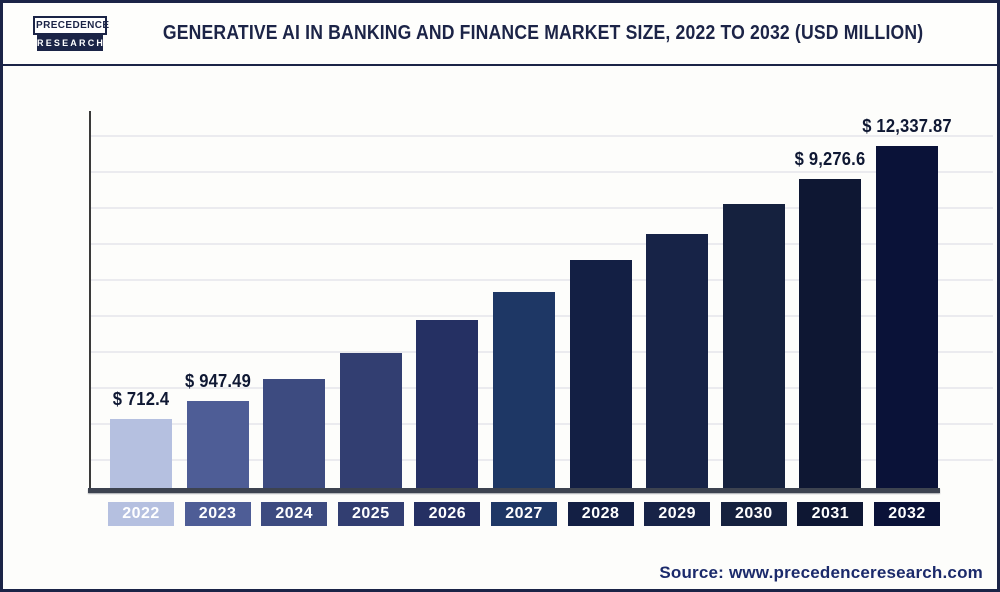 The height and width of the screenshot is (592, 1000). Describe the element at coordinates (141, 453) in the screenshot. I see `bar-2022` at that location.